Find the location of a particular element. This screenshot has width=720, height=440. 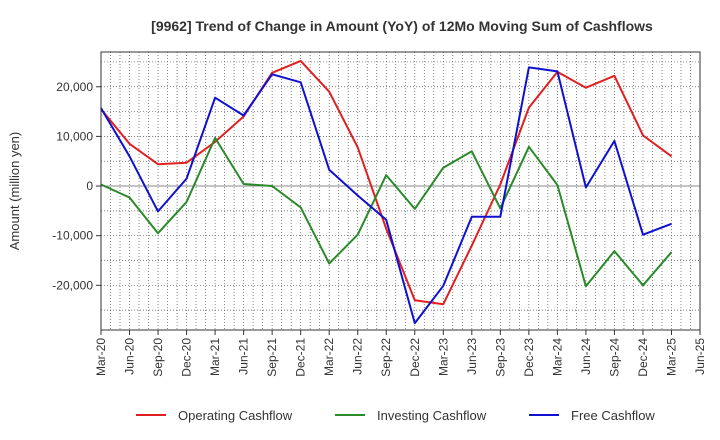

x-tick-label: Dec-22 is located at coordinates (415, 357).